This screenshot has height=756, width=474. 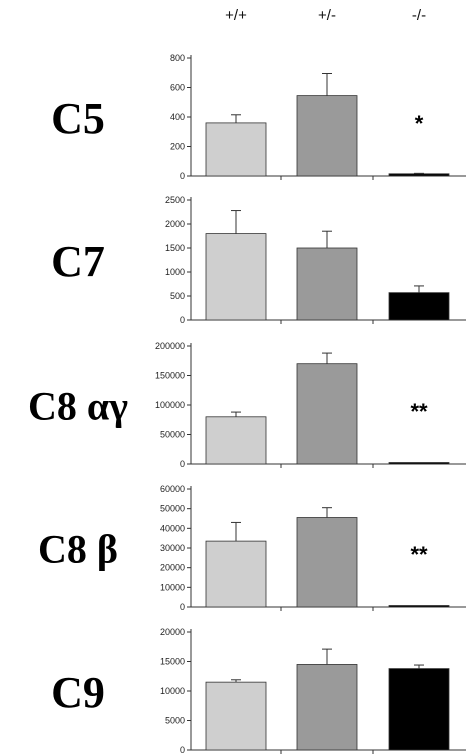 I want to click on genotype-header: +/+ +/- -/-, so click(x=325, y=15).